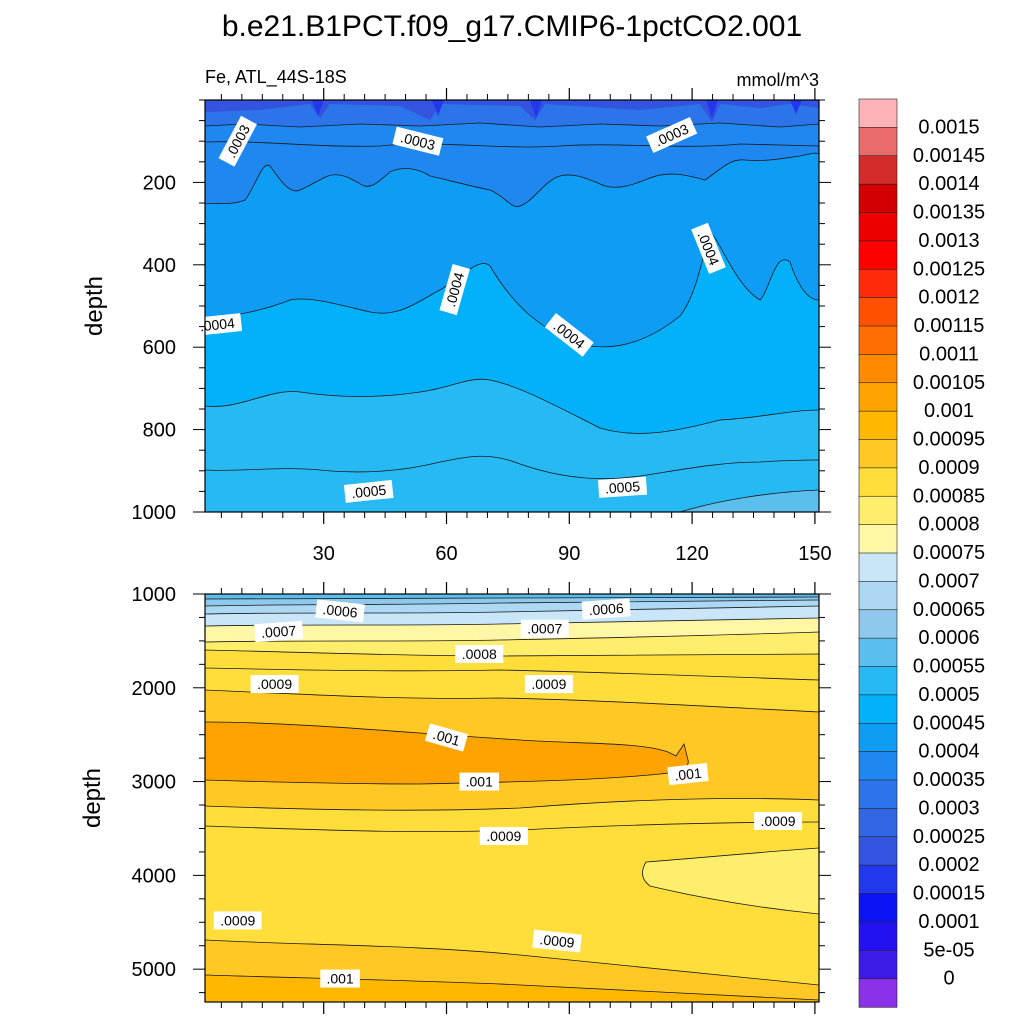 Image resolution: width=1024 pixels, height=1024 pixels. Describe the element at coordinates (446, 554) in the screenshot. I see `x-tick-label: 60` at that location.